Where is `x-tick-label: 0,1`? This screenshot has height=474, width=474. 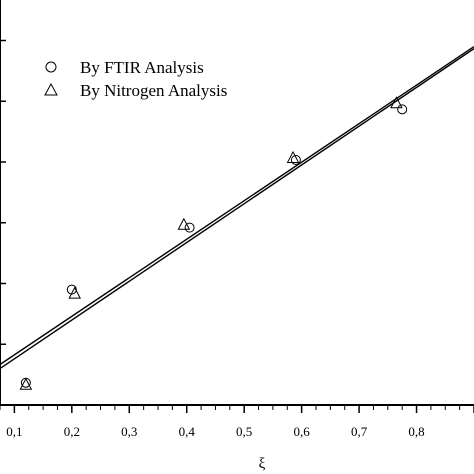
x-tick-label: 0,1 is located at coordinates (14, 431).